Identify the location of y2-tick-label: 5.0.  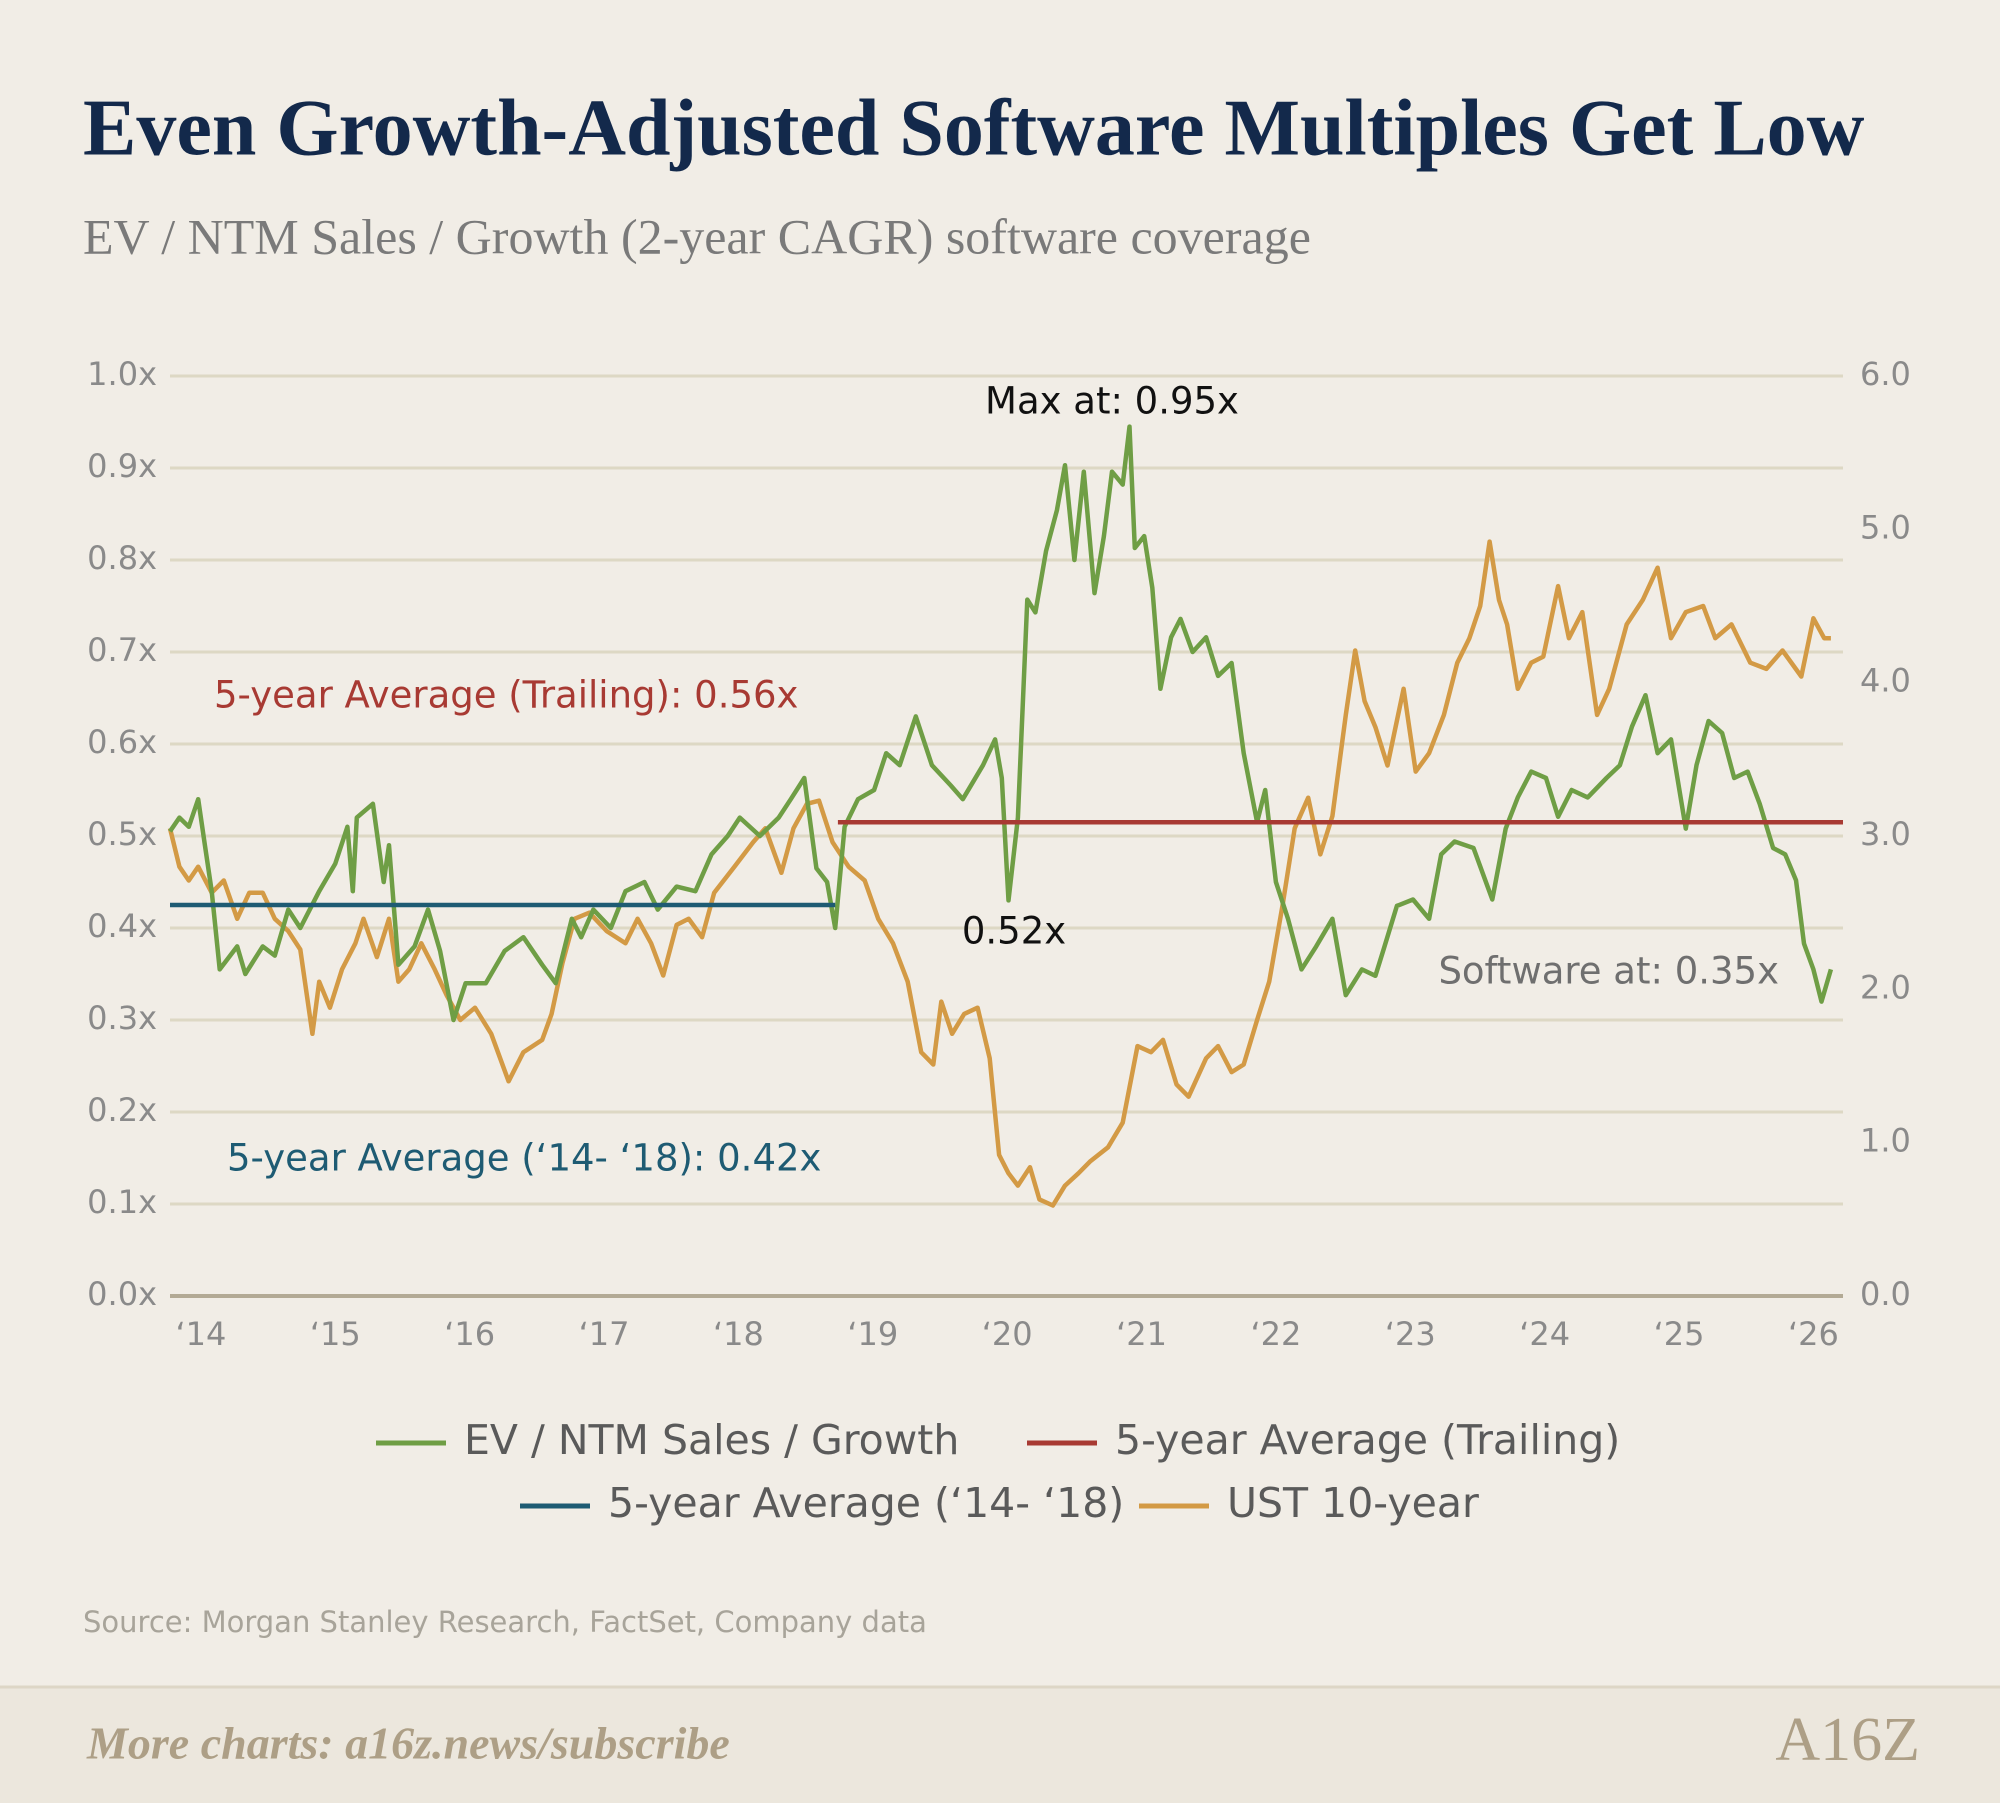
(1885, 527).